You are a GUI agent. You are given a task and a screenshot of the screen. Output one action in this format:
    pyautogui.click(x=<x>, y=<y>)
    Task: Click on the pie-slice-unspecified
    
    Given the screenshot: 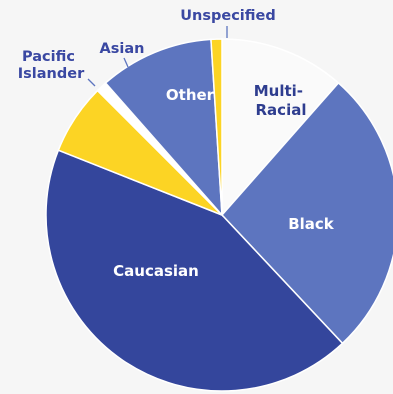 What is the action you would take?
    pyautogui.click(x=216, y=127)
    